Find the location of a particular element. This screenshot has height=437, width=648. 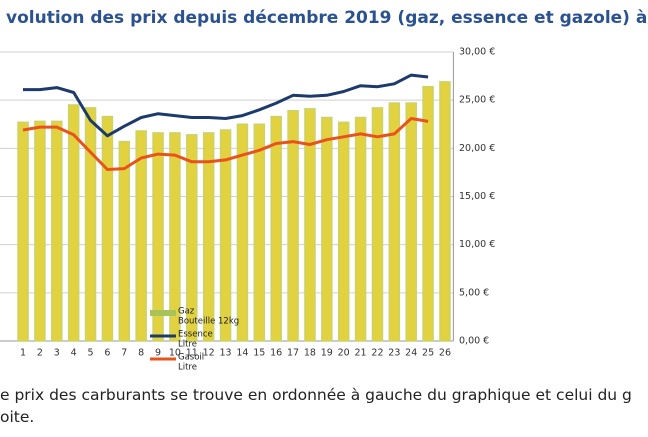

x-tick-label: 22 is located at coordinates (377, 353).